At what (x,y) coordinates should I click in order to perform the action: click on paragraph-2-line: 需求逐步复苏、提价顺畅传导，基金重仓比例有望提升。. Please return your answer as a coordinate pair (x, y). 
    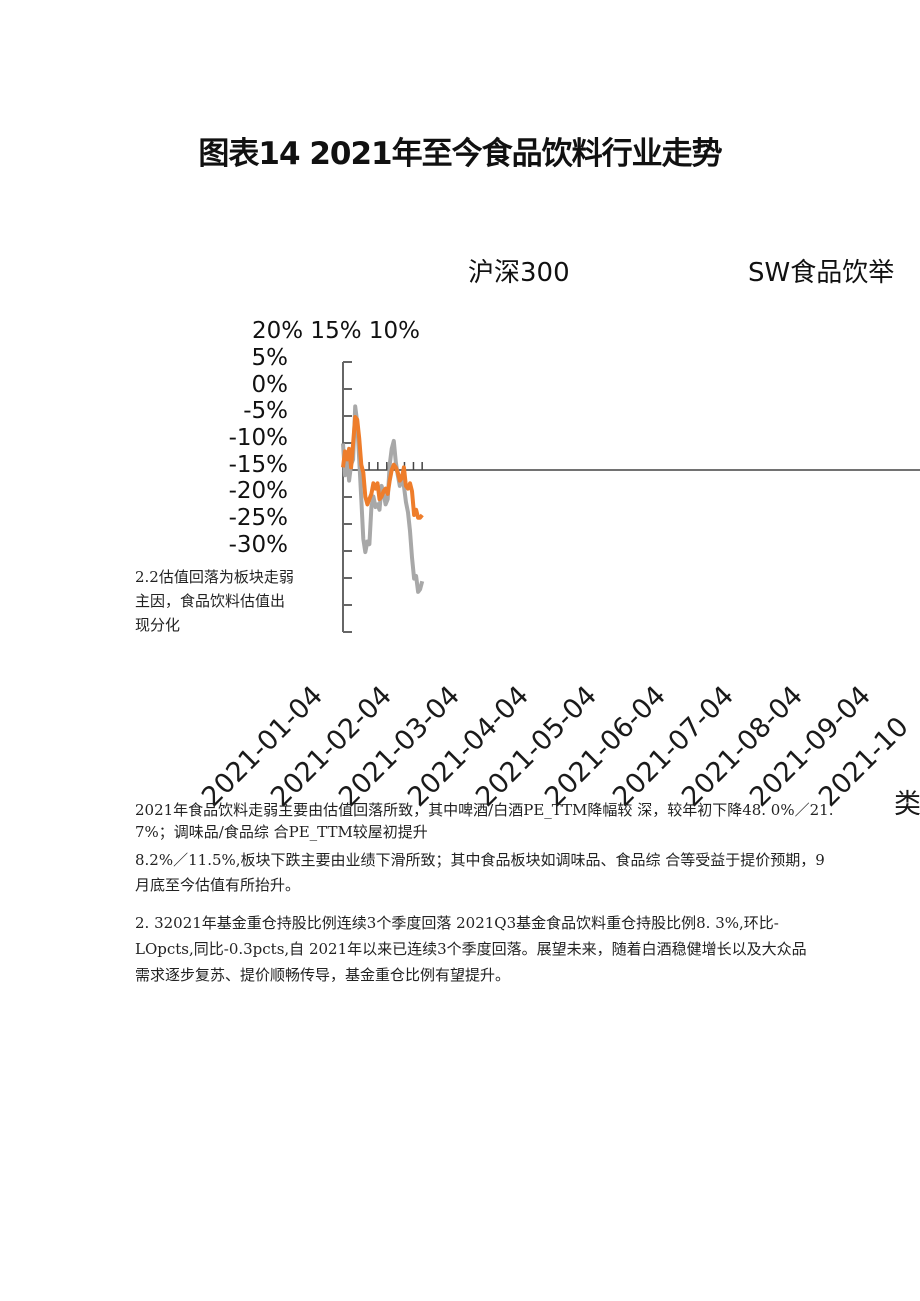
    Looking at the image, I should click on (323, 975).